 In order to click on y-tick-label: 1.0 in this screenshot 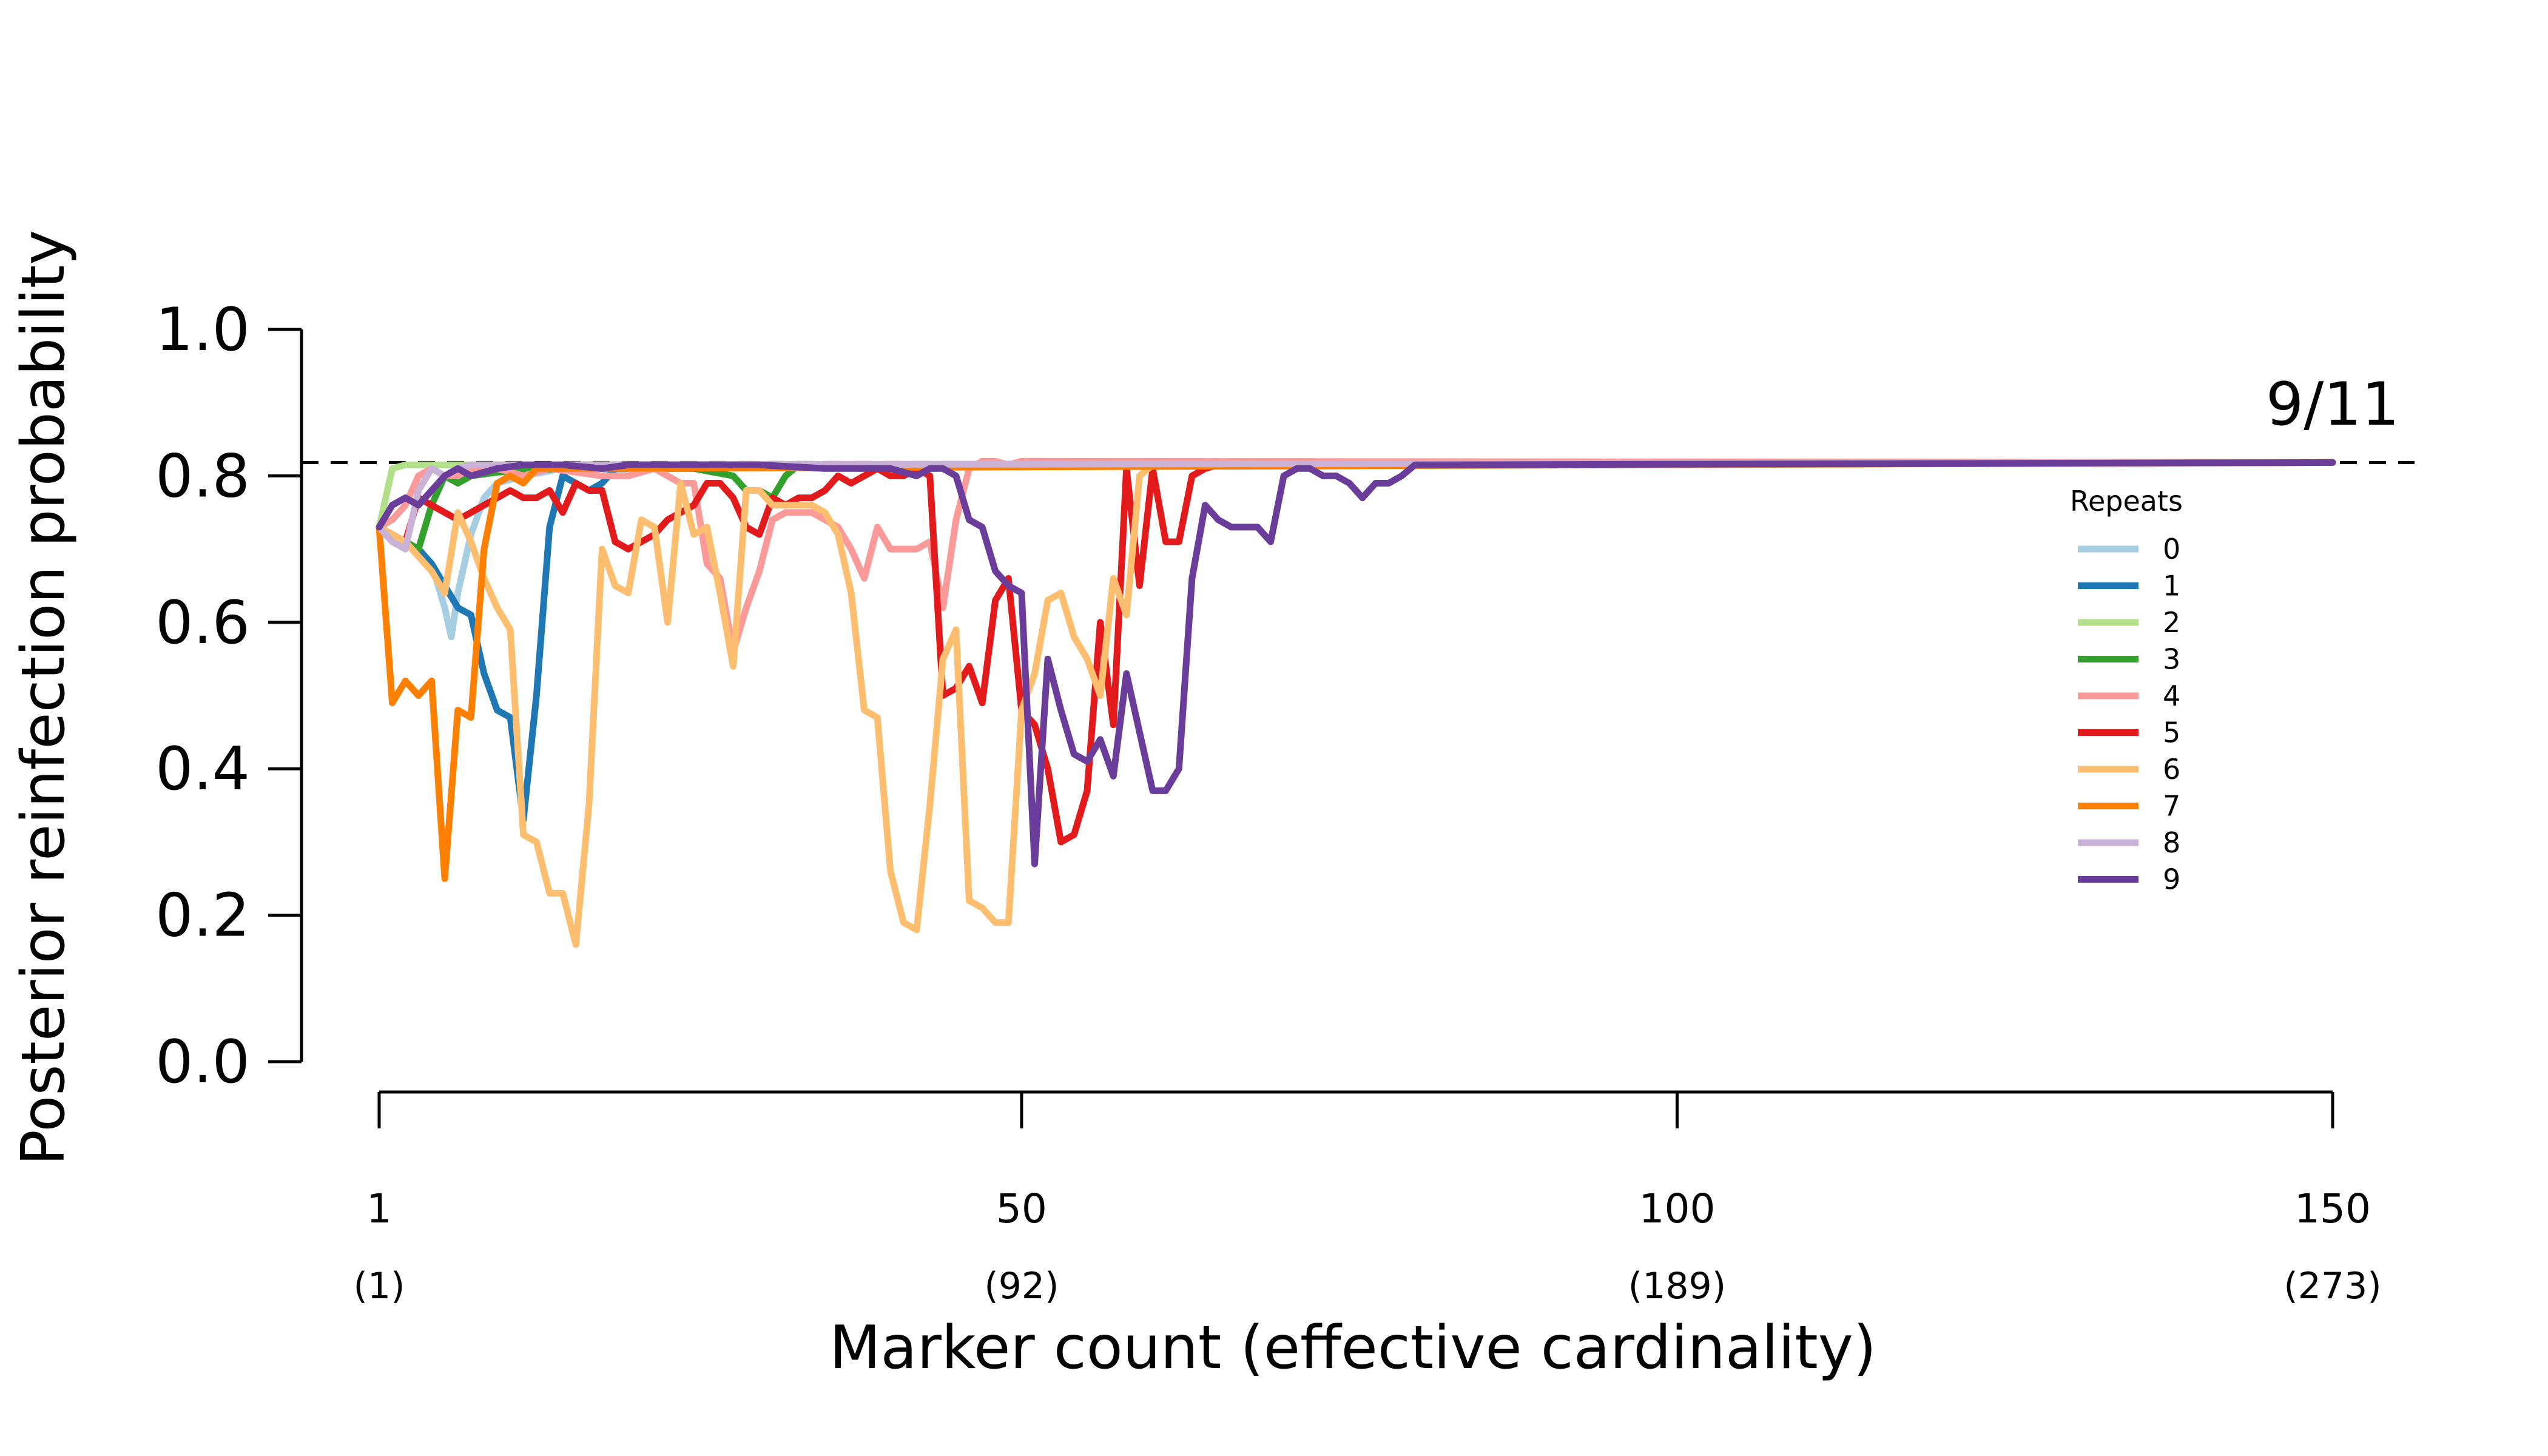, I will do `click(202, 330)`.